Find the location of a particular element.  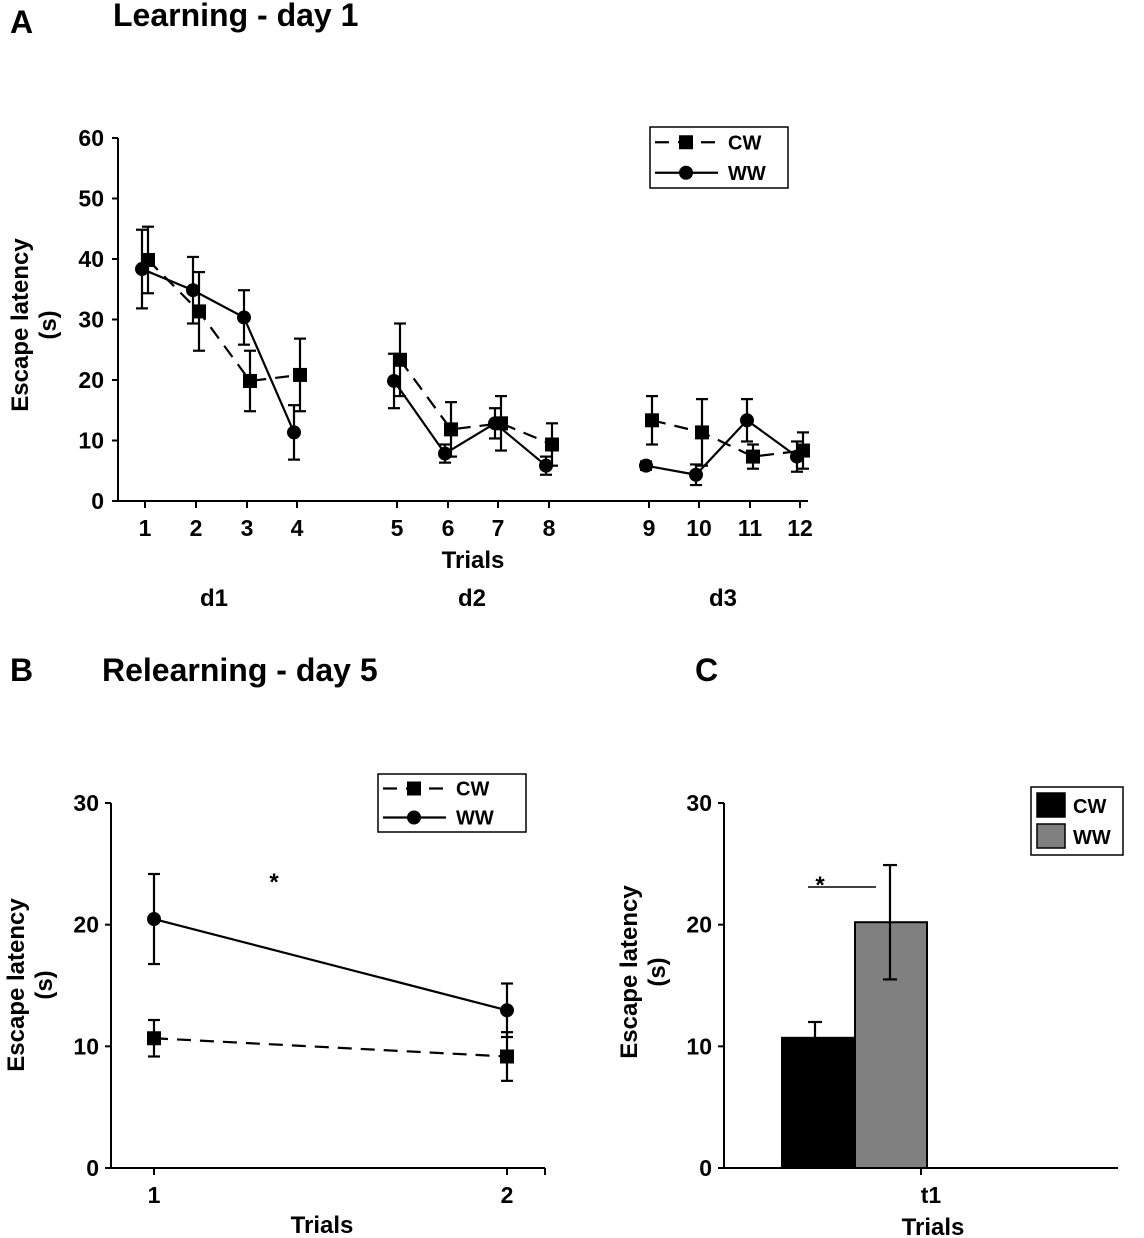

legend-swatch-ww is located at coordinates (1051, 836).